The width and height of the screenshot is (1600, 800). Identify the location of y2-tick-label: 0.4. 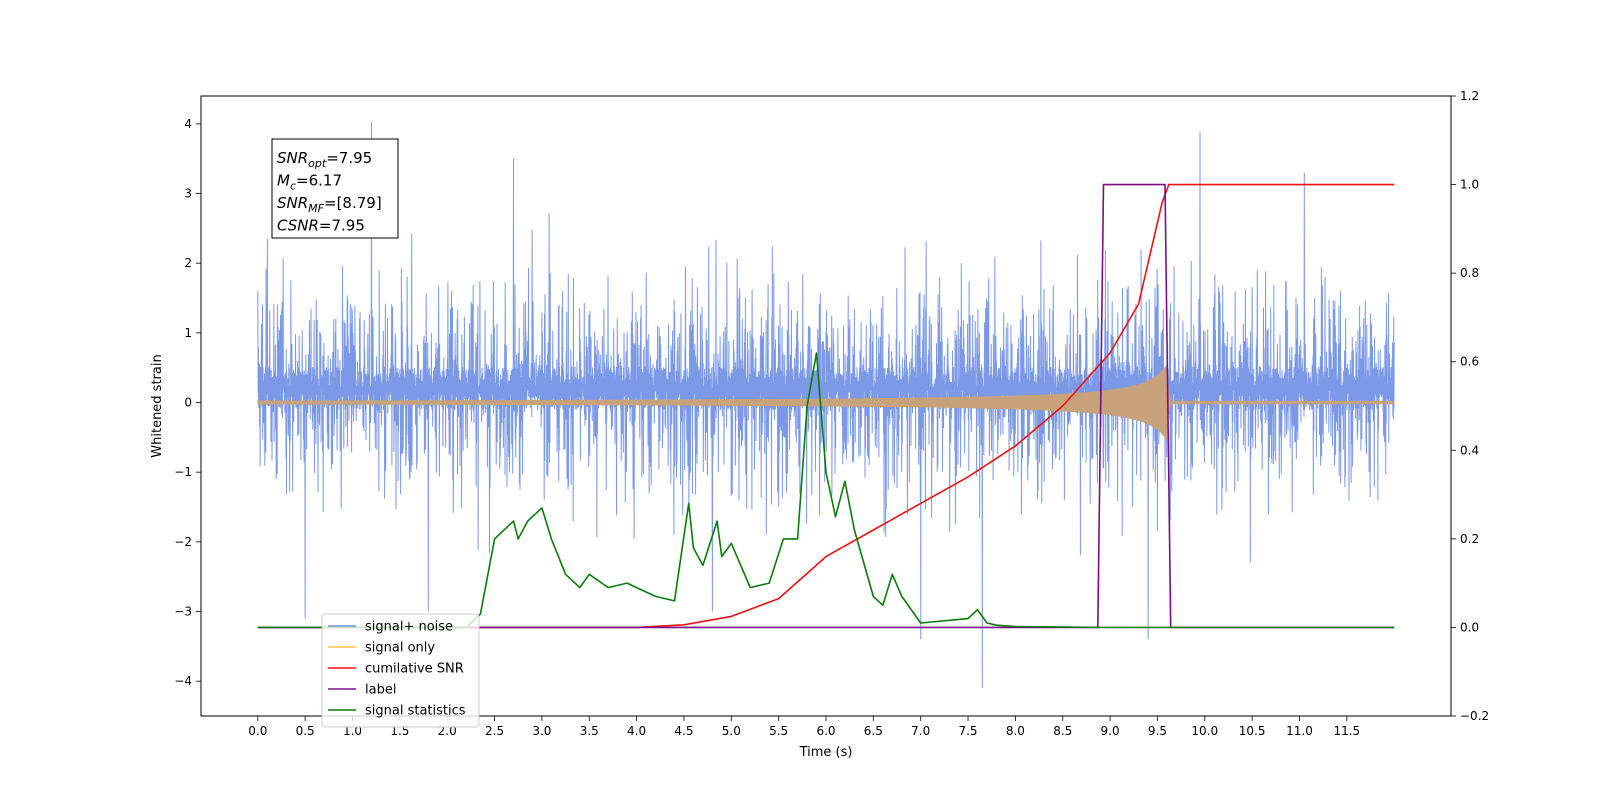
(1469, 450).